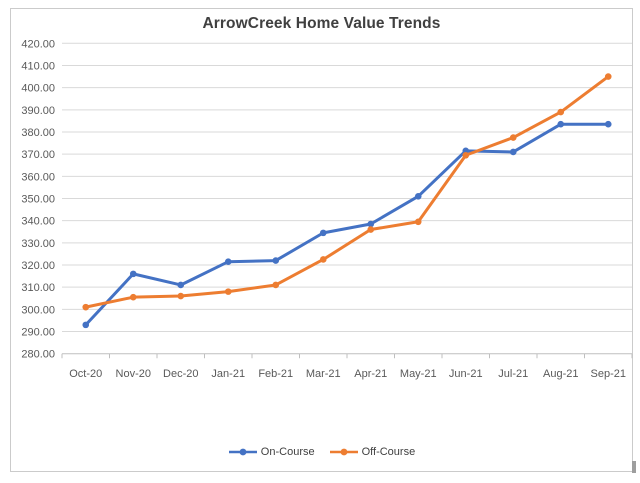 The image size is (640, 483). I want to click on legend-item-on-course: On-Course, so click(271, 452).